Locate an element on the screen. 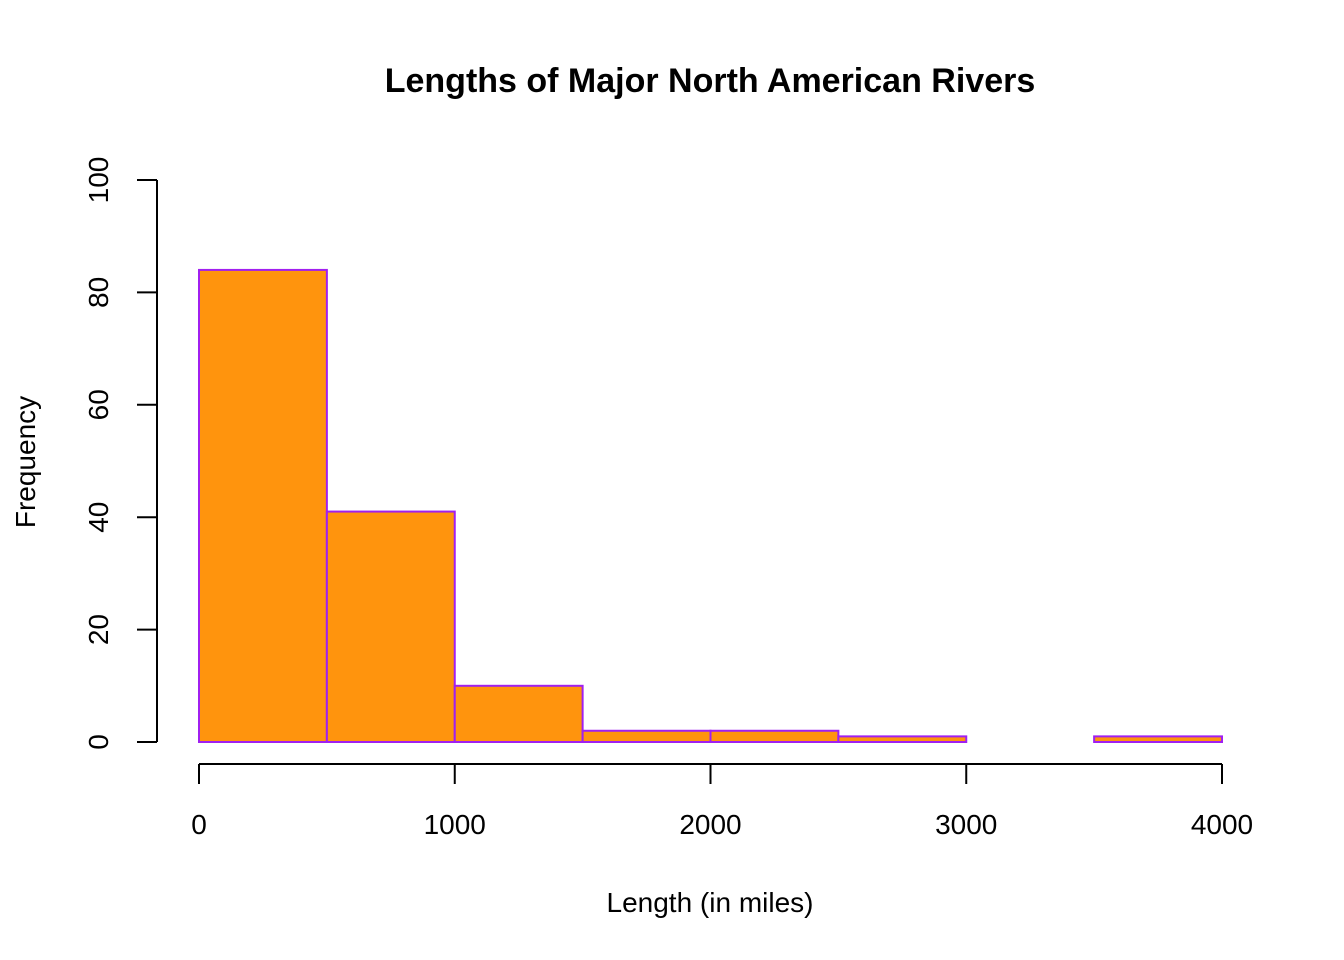 This screenshot has width=1344, height=960. y-tick-label: 20 is located at coordinates (98, 629).